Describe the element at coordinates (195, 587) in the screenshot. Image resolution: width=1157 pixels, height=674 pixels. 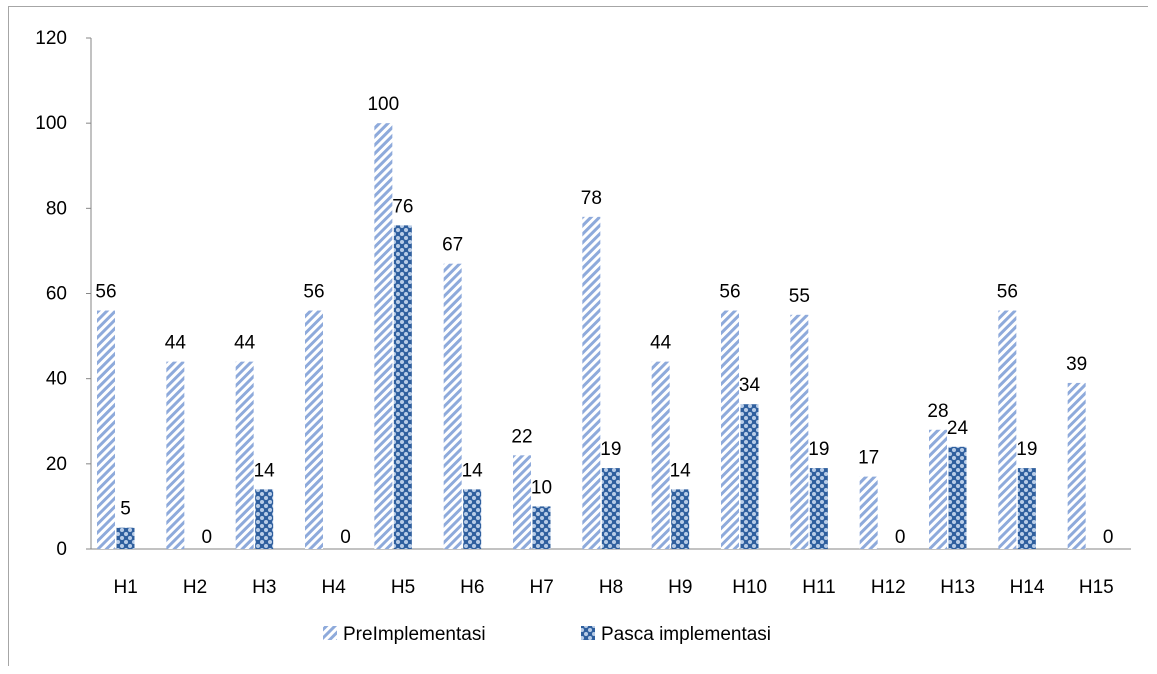
I see `x-tick-label: H2` at that location.